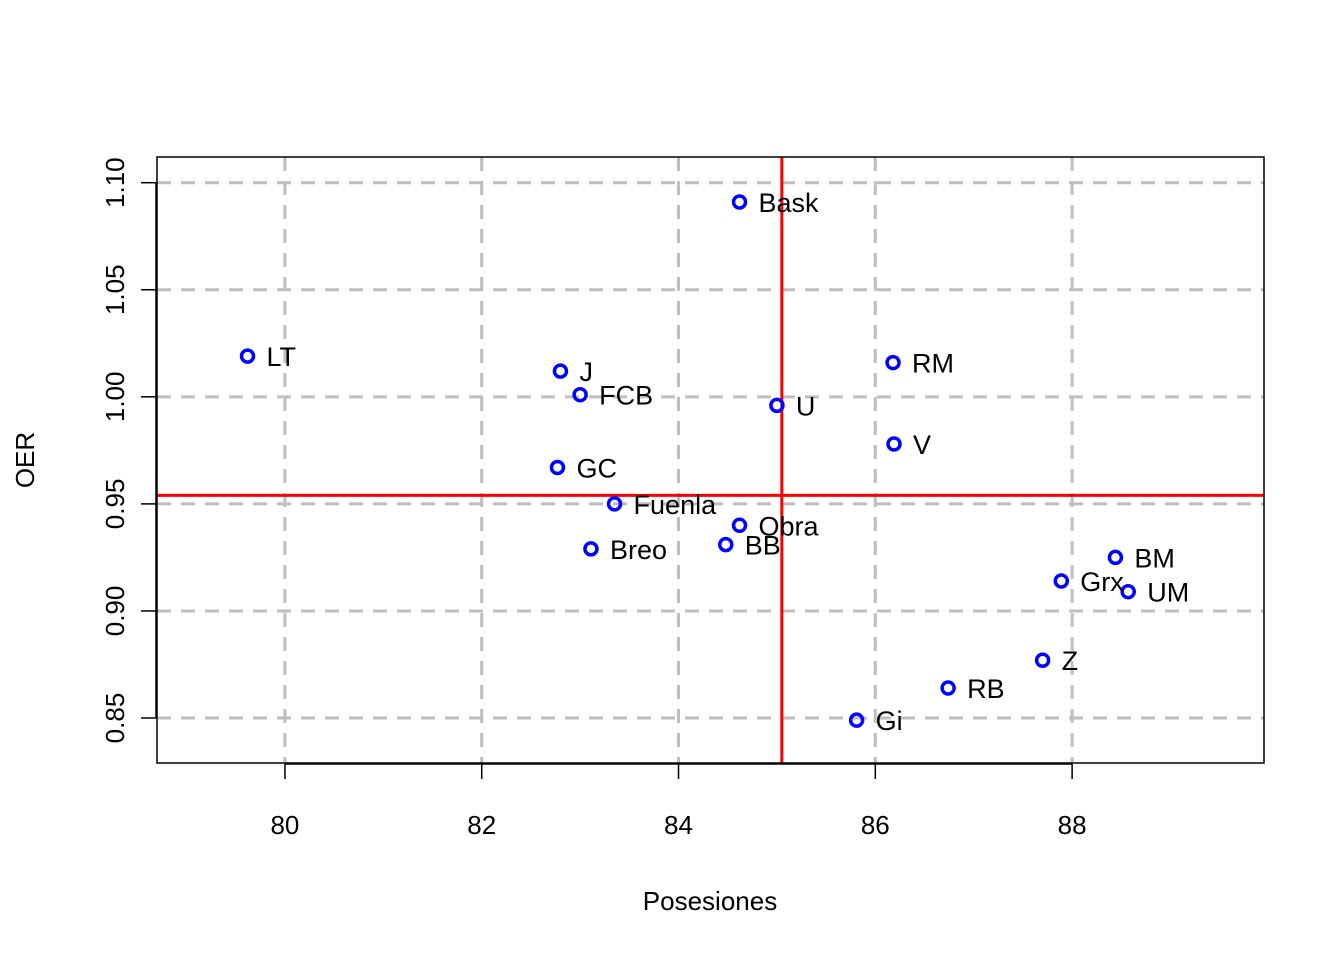 This screenshot has width=1344, height=960. Describe the element at coordinates (726, 544) in the screenshot. I see `data-point-bb` at that location.